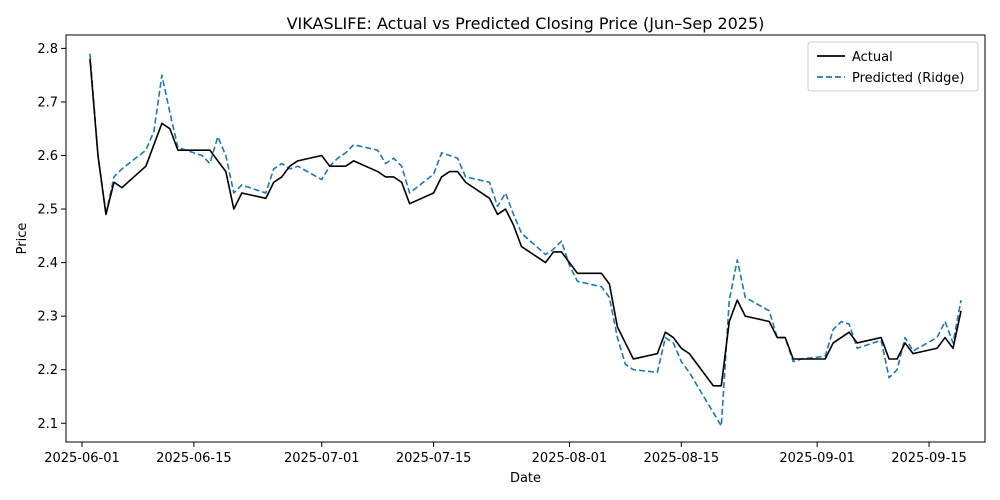  Describe the element at coordinates (47, 370) in the screenshot. I see `y-tick-label: 2.2` at that location.